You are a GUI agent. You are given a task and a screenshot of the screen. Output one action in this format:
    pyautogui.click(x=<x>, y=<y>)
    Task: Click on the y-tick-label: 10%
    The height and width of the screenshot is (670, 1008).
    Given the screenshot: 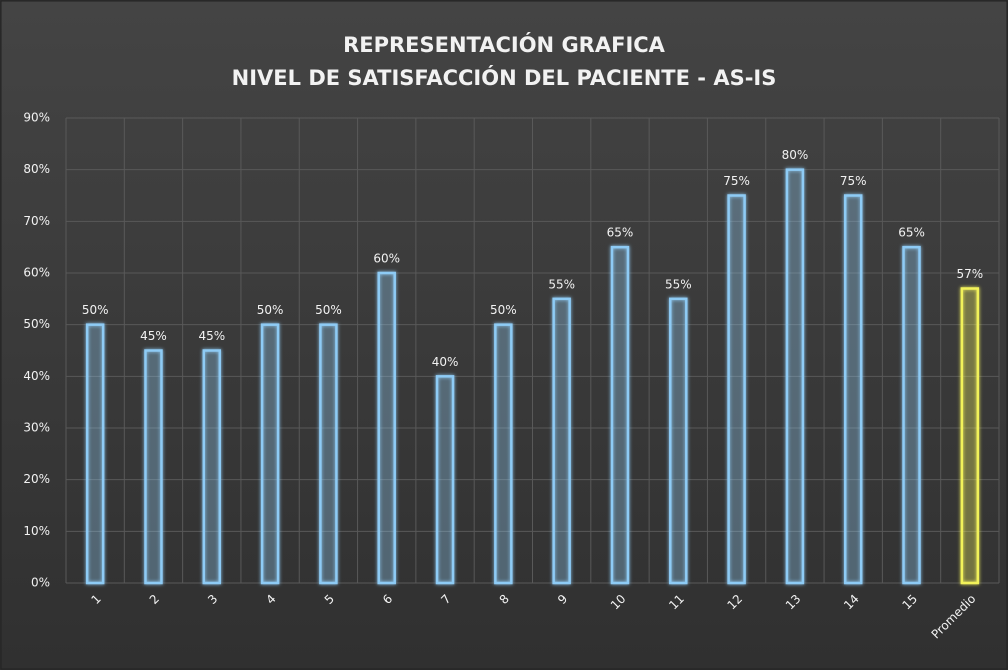 What is the action you would take?
    pyautogui.click(x=36, y=531)
    